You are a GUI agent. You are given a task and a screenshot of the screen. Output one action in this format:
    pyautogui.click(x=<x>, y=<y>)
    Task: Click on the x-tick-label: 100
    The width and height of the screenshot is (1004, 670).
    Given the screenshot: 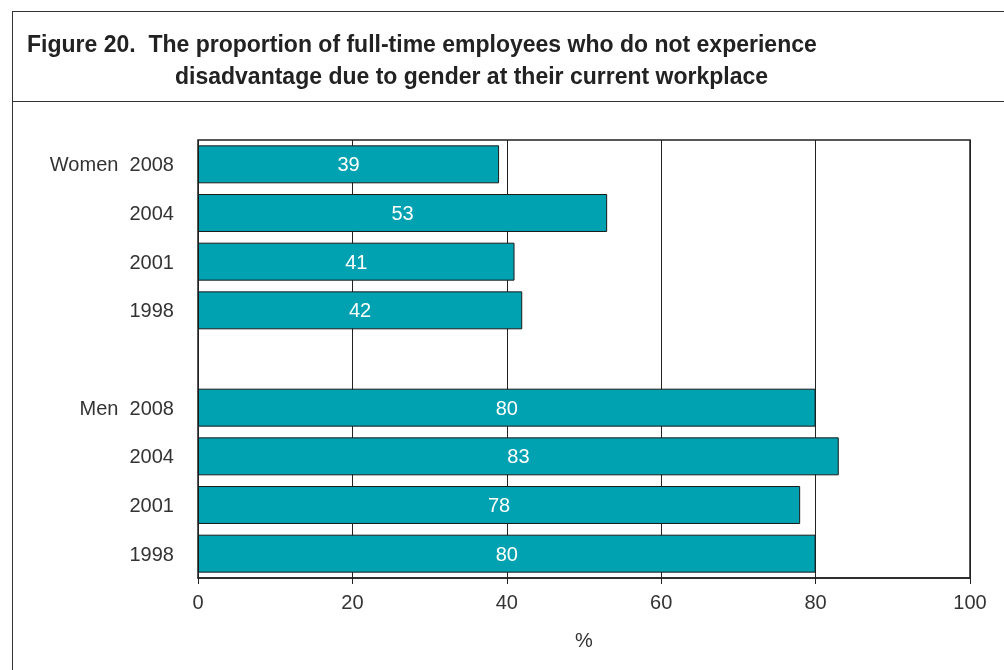 What is the action you would take?
    pyautogui.click(x=970, y=602)
    